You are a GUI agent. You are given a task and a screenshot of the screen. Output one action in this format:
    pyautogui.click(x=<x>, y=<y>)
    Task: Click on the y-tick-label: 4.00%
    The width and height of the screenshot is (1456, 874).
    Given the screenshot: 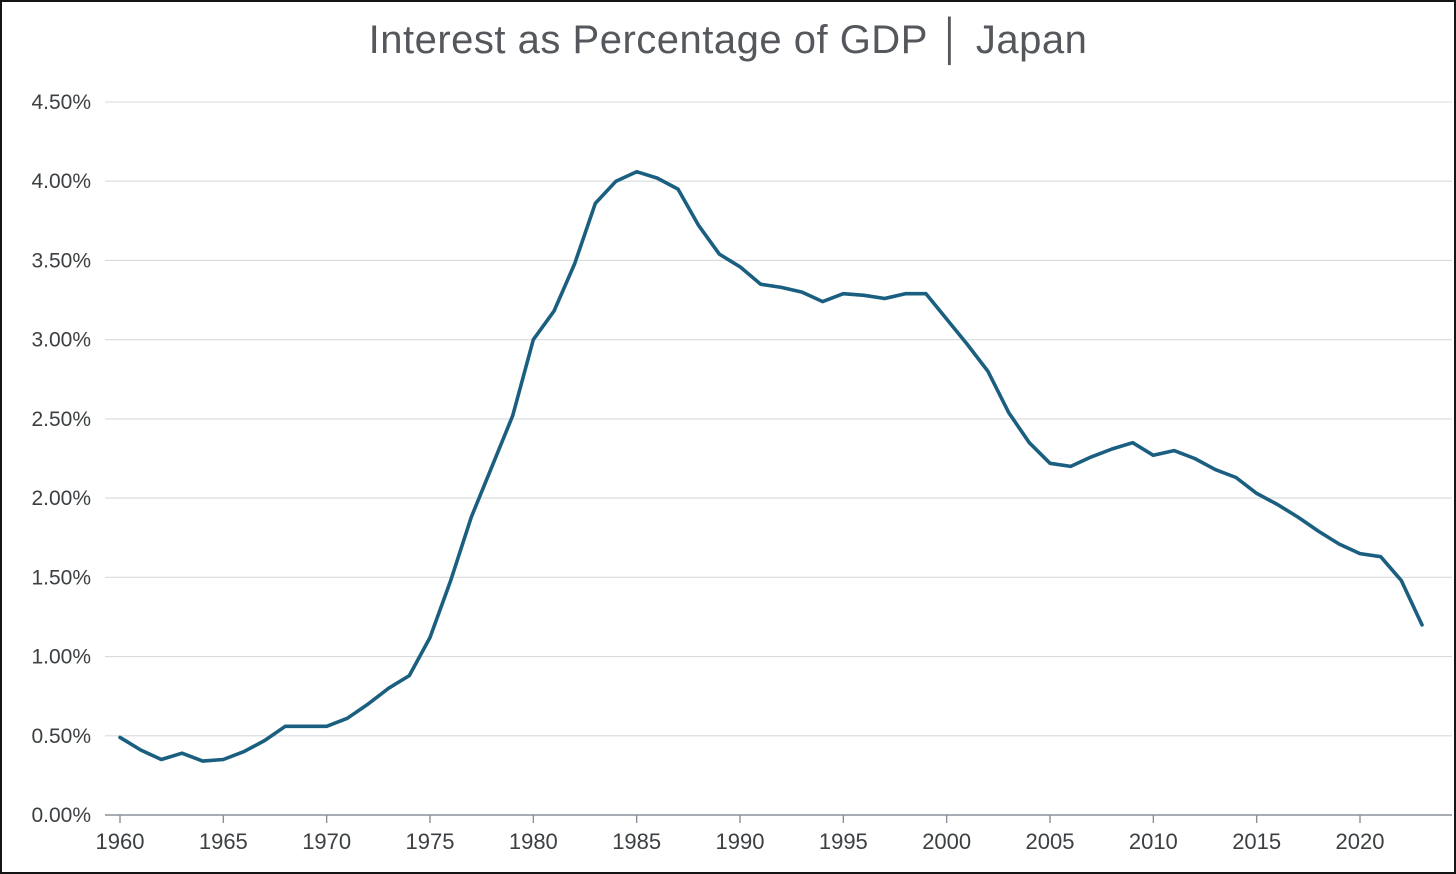 What is the action you would take?
    pyautogui.click(x=61, y=181)
    